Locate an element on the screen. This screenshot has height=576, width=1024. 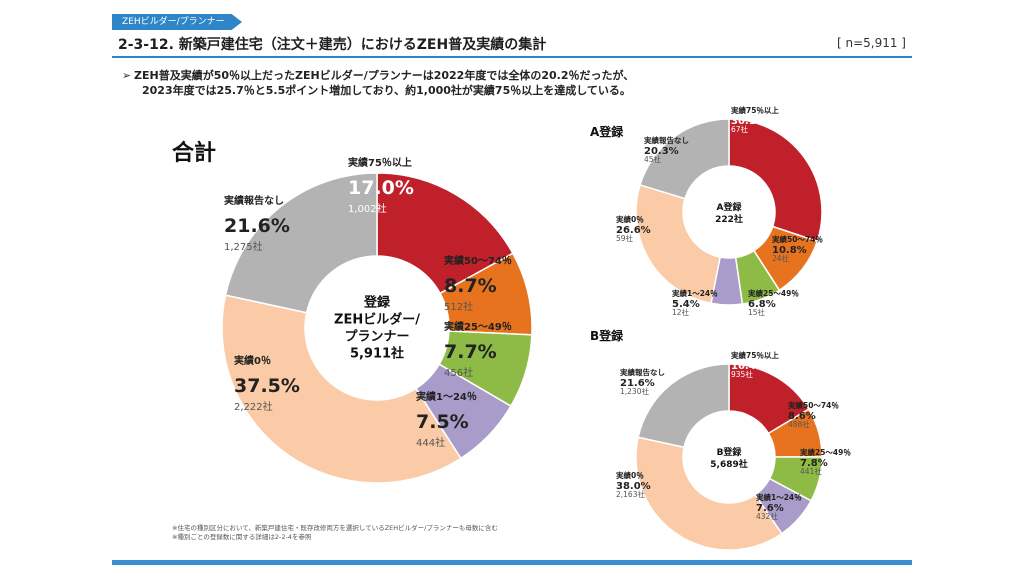
center-label-0-3: 5,911社 is located at coordinates (377, 354).